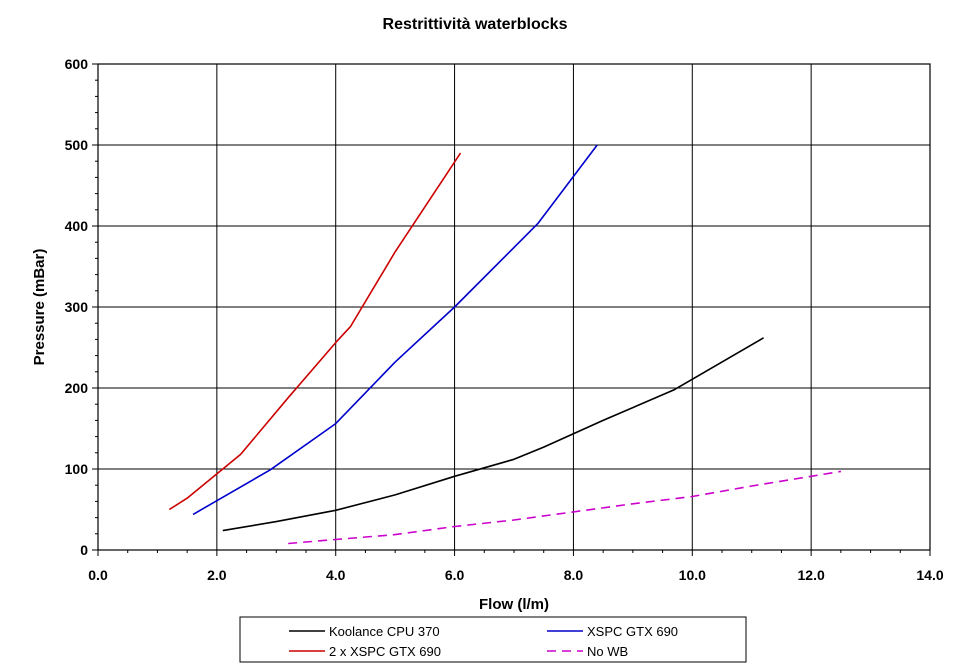  What do you see at coordinates (514, 604) in the screenshot?
I see `x-axis-label: Flow (l/m)` at bounding box center [514, 604].